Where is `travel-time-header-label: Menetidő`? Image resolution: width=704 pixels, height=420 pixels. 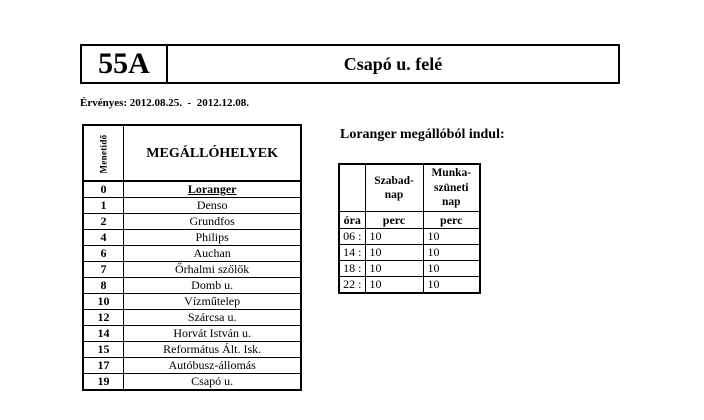 travel-time-header-label: Menetidő is located at coordinates (103, 154).